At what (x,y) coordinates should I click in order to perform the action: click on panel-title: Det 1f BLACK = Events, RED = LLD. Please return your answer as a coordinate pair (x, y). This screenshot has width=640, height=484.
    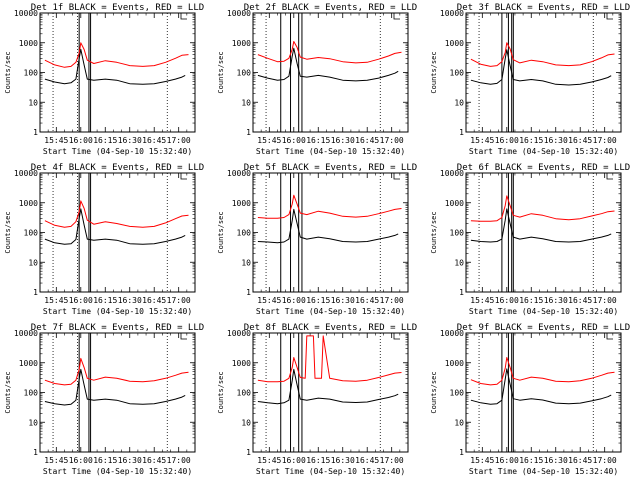
    Looking at the image, I should click on (117, 8).